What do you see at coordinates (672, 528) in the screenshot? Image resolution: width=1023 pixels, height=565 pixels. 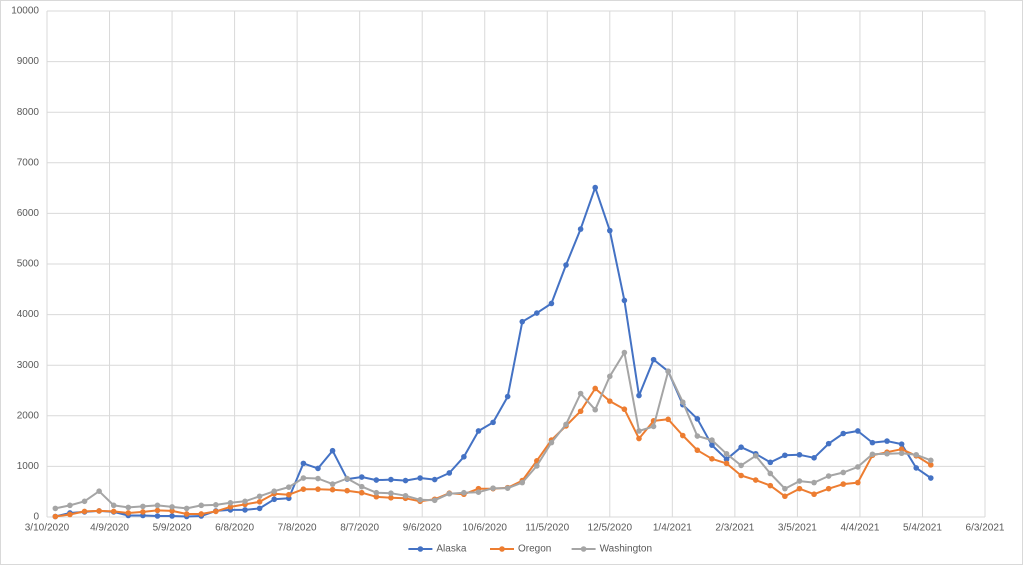 I see `x-tick-label: 1/4/2021` at bounding box center [672, 528].